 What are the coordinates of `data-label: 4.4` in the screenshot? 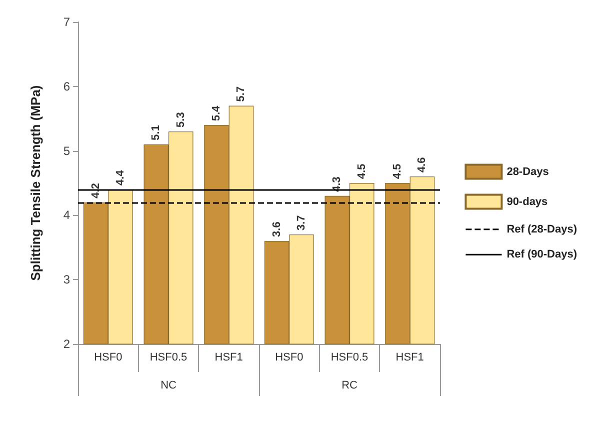 It's located at (120, 177).